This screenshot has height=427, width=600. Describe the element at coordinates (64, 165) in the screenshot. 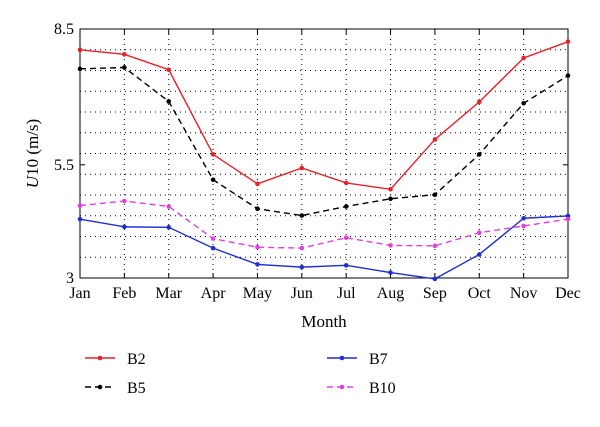

I see `y-tick-label: 5.5` at that location.